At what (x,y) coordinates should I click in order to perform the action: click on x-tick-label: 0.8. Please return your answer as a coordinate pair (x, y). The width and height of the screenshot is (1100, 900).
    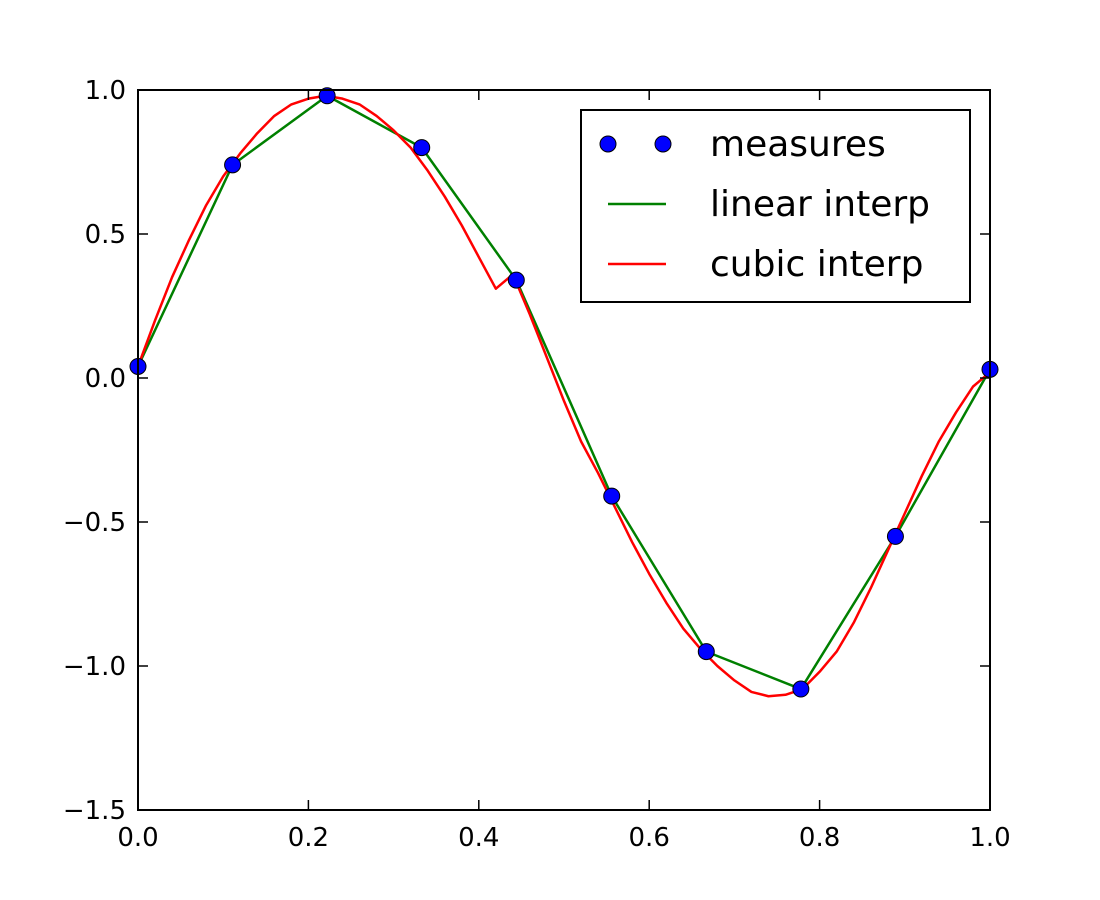
    Looking at the image, I should click on (819, 838).